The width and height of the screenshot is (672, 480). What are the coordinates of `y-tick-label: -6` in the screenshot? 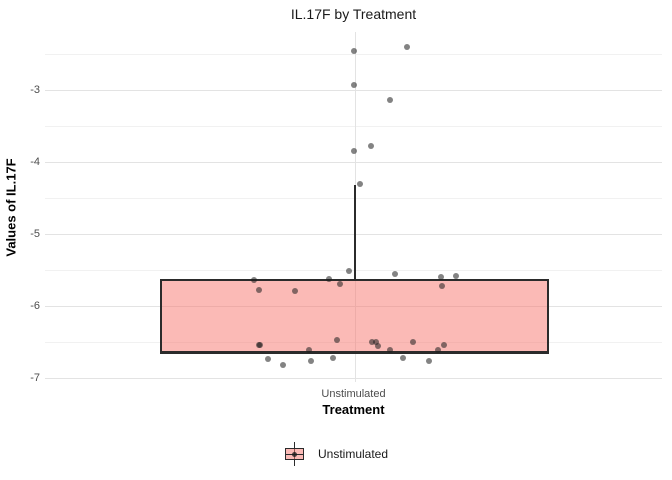 It's located at (35, 305).